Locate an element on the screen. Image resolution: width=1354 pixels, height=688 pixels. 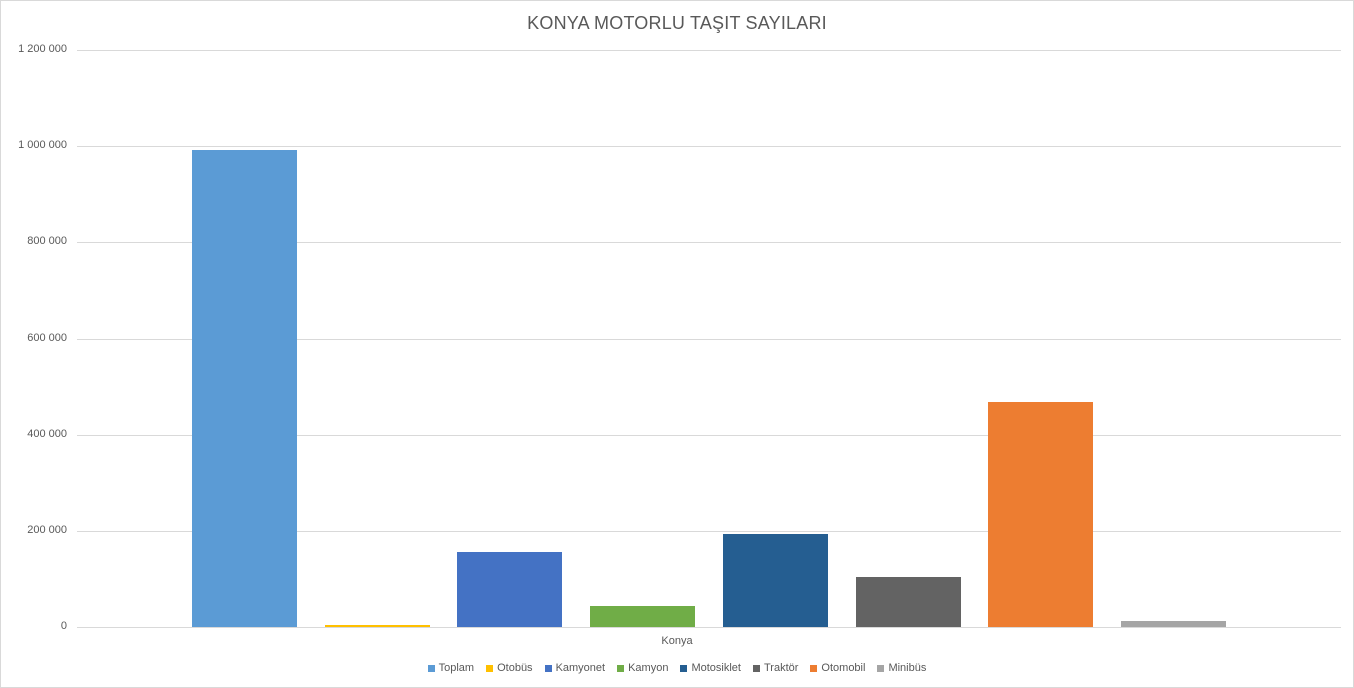
bar-traktör is located at coordinates (908, 601).